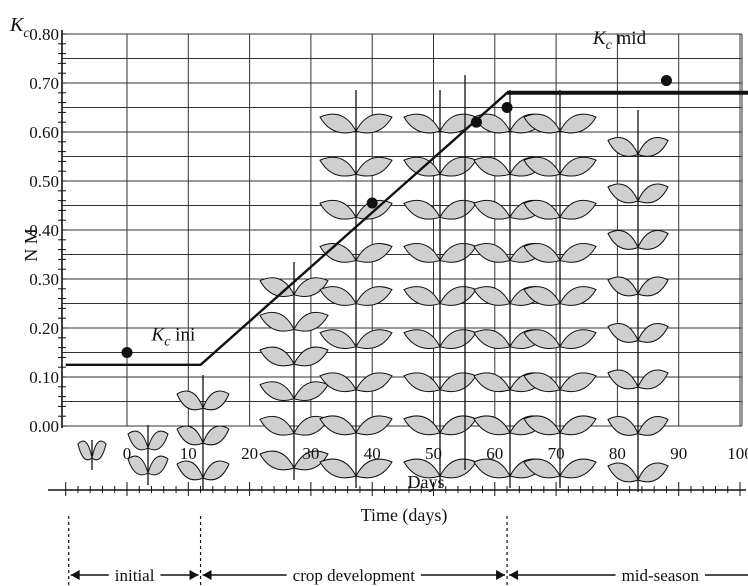  What do you see at coordinates (617, 453) in the screenshot?
I see `x-tick-label: 80` at bounding box center [617, 453].